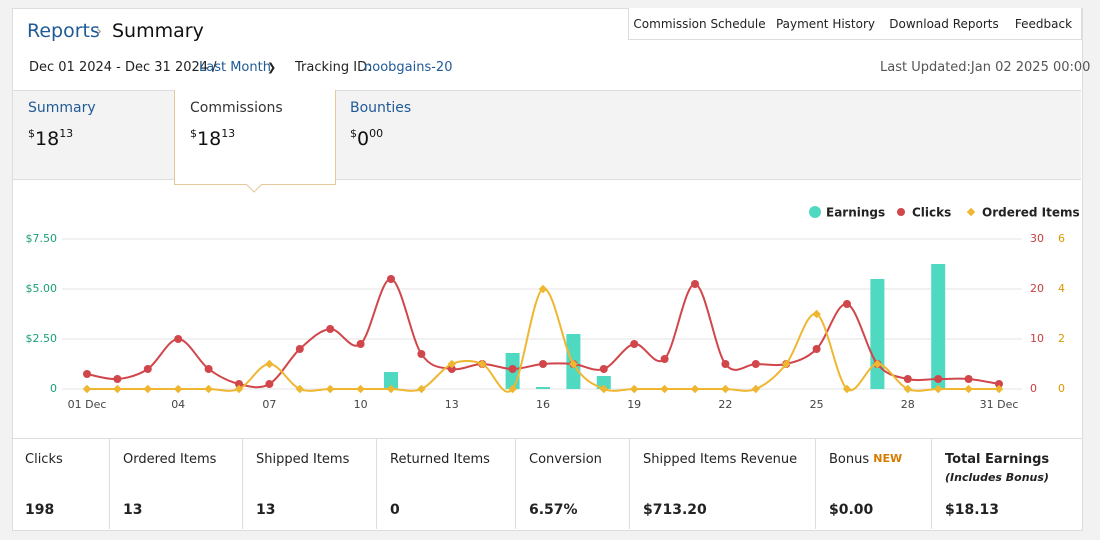 The height and width of the screenshot is (540, 1100). I want to click on x-tick-label: 25, so click(817, 404).